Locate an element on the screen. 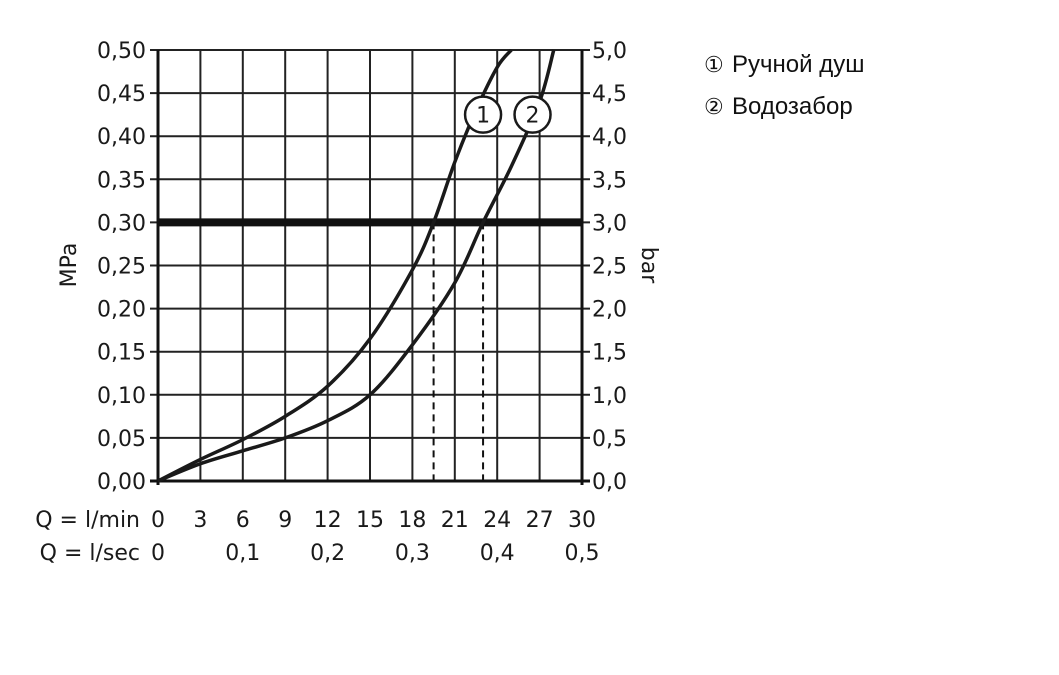 This screenshot has width=1059, height=675. y-tick-label-left: 0,35 is located at coordinates (121, 180).